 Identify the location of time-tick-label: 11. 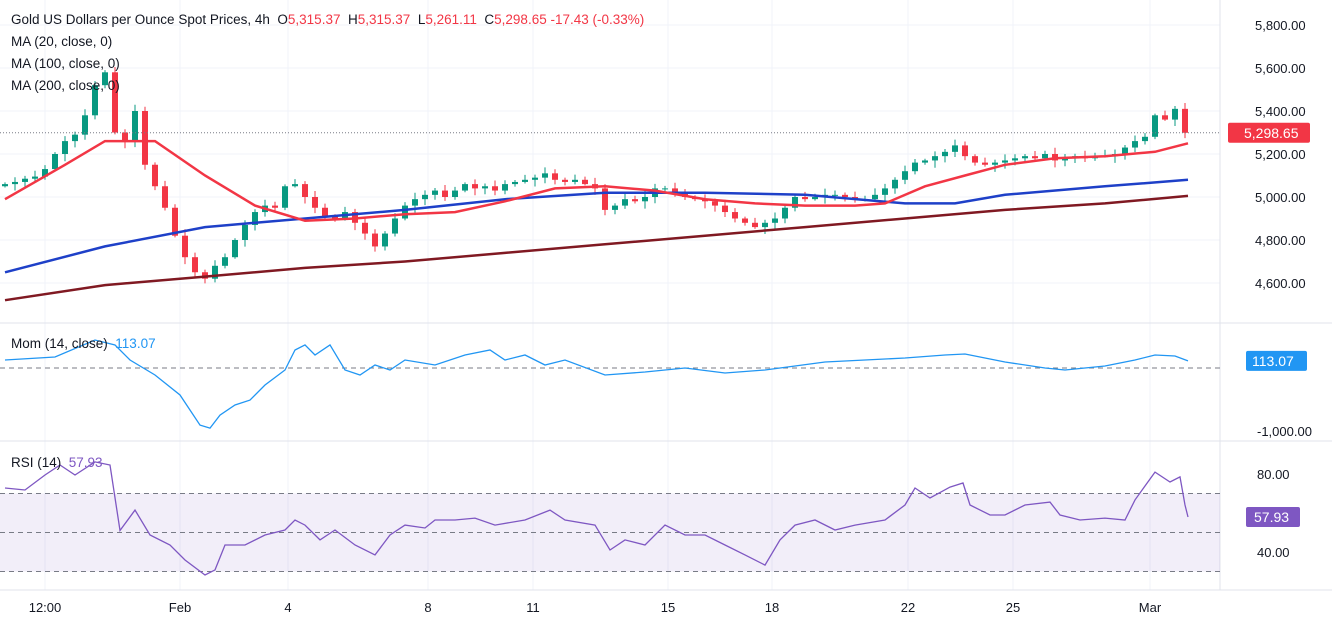
(533, 607).